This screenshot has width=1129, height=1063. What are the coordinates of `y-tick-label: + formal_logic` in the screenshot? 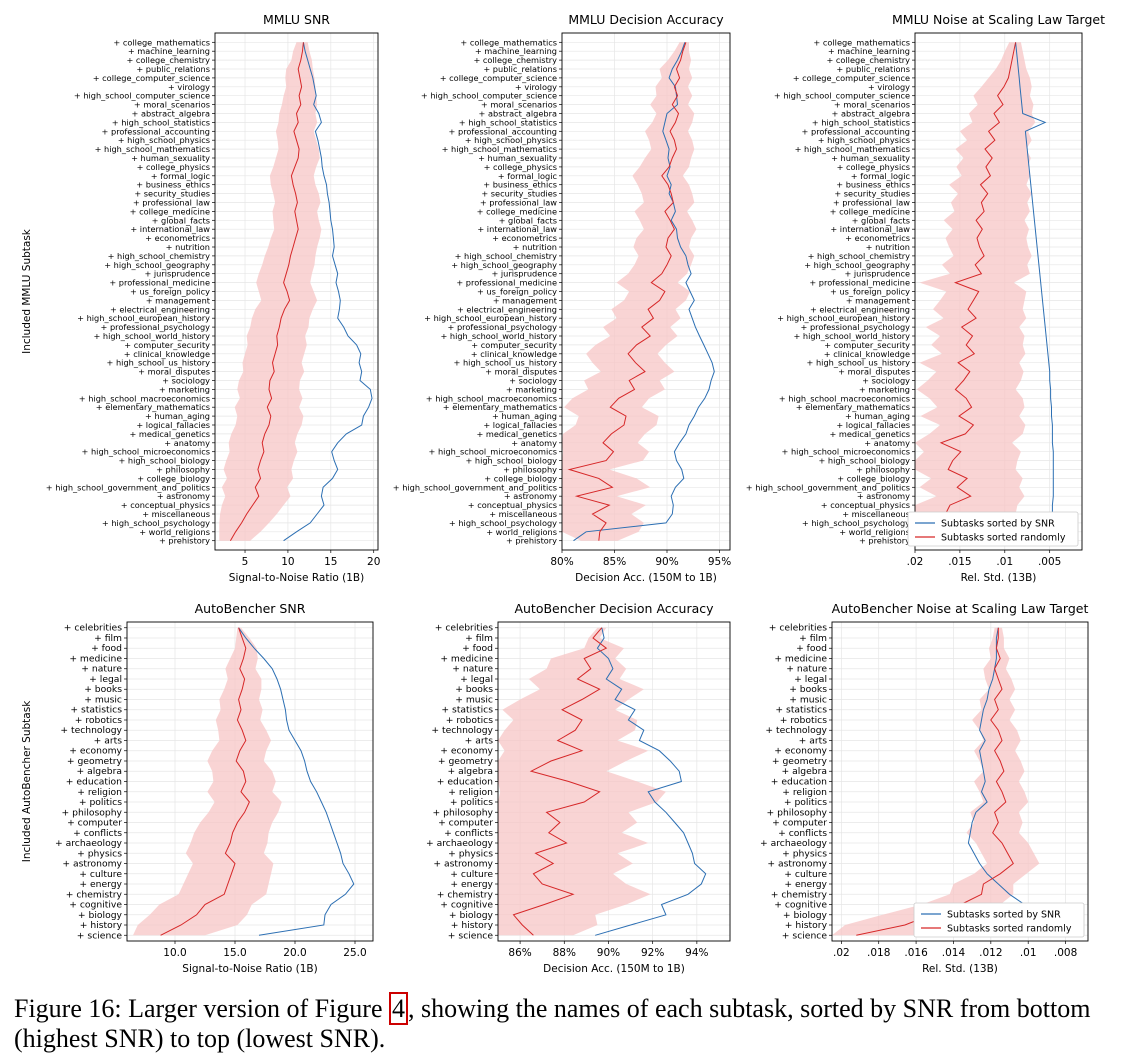 It's located at (527, 176).